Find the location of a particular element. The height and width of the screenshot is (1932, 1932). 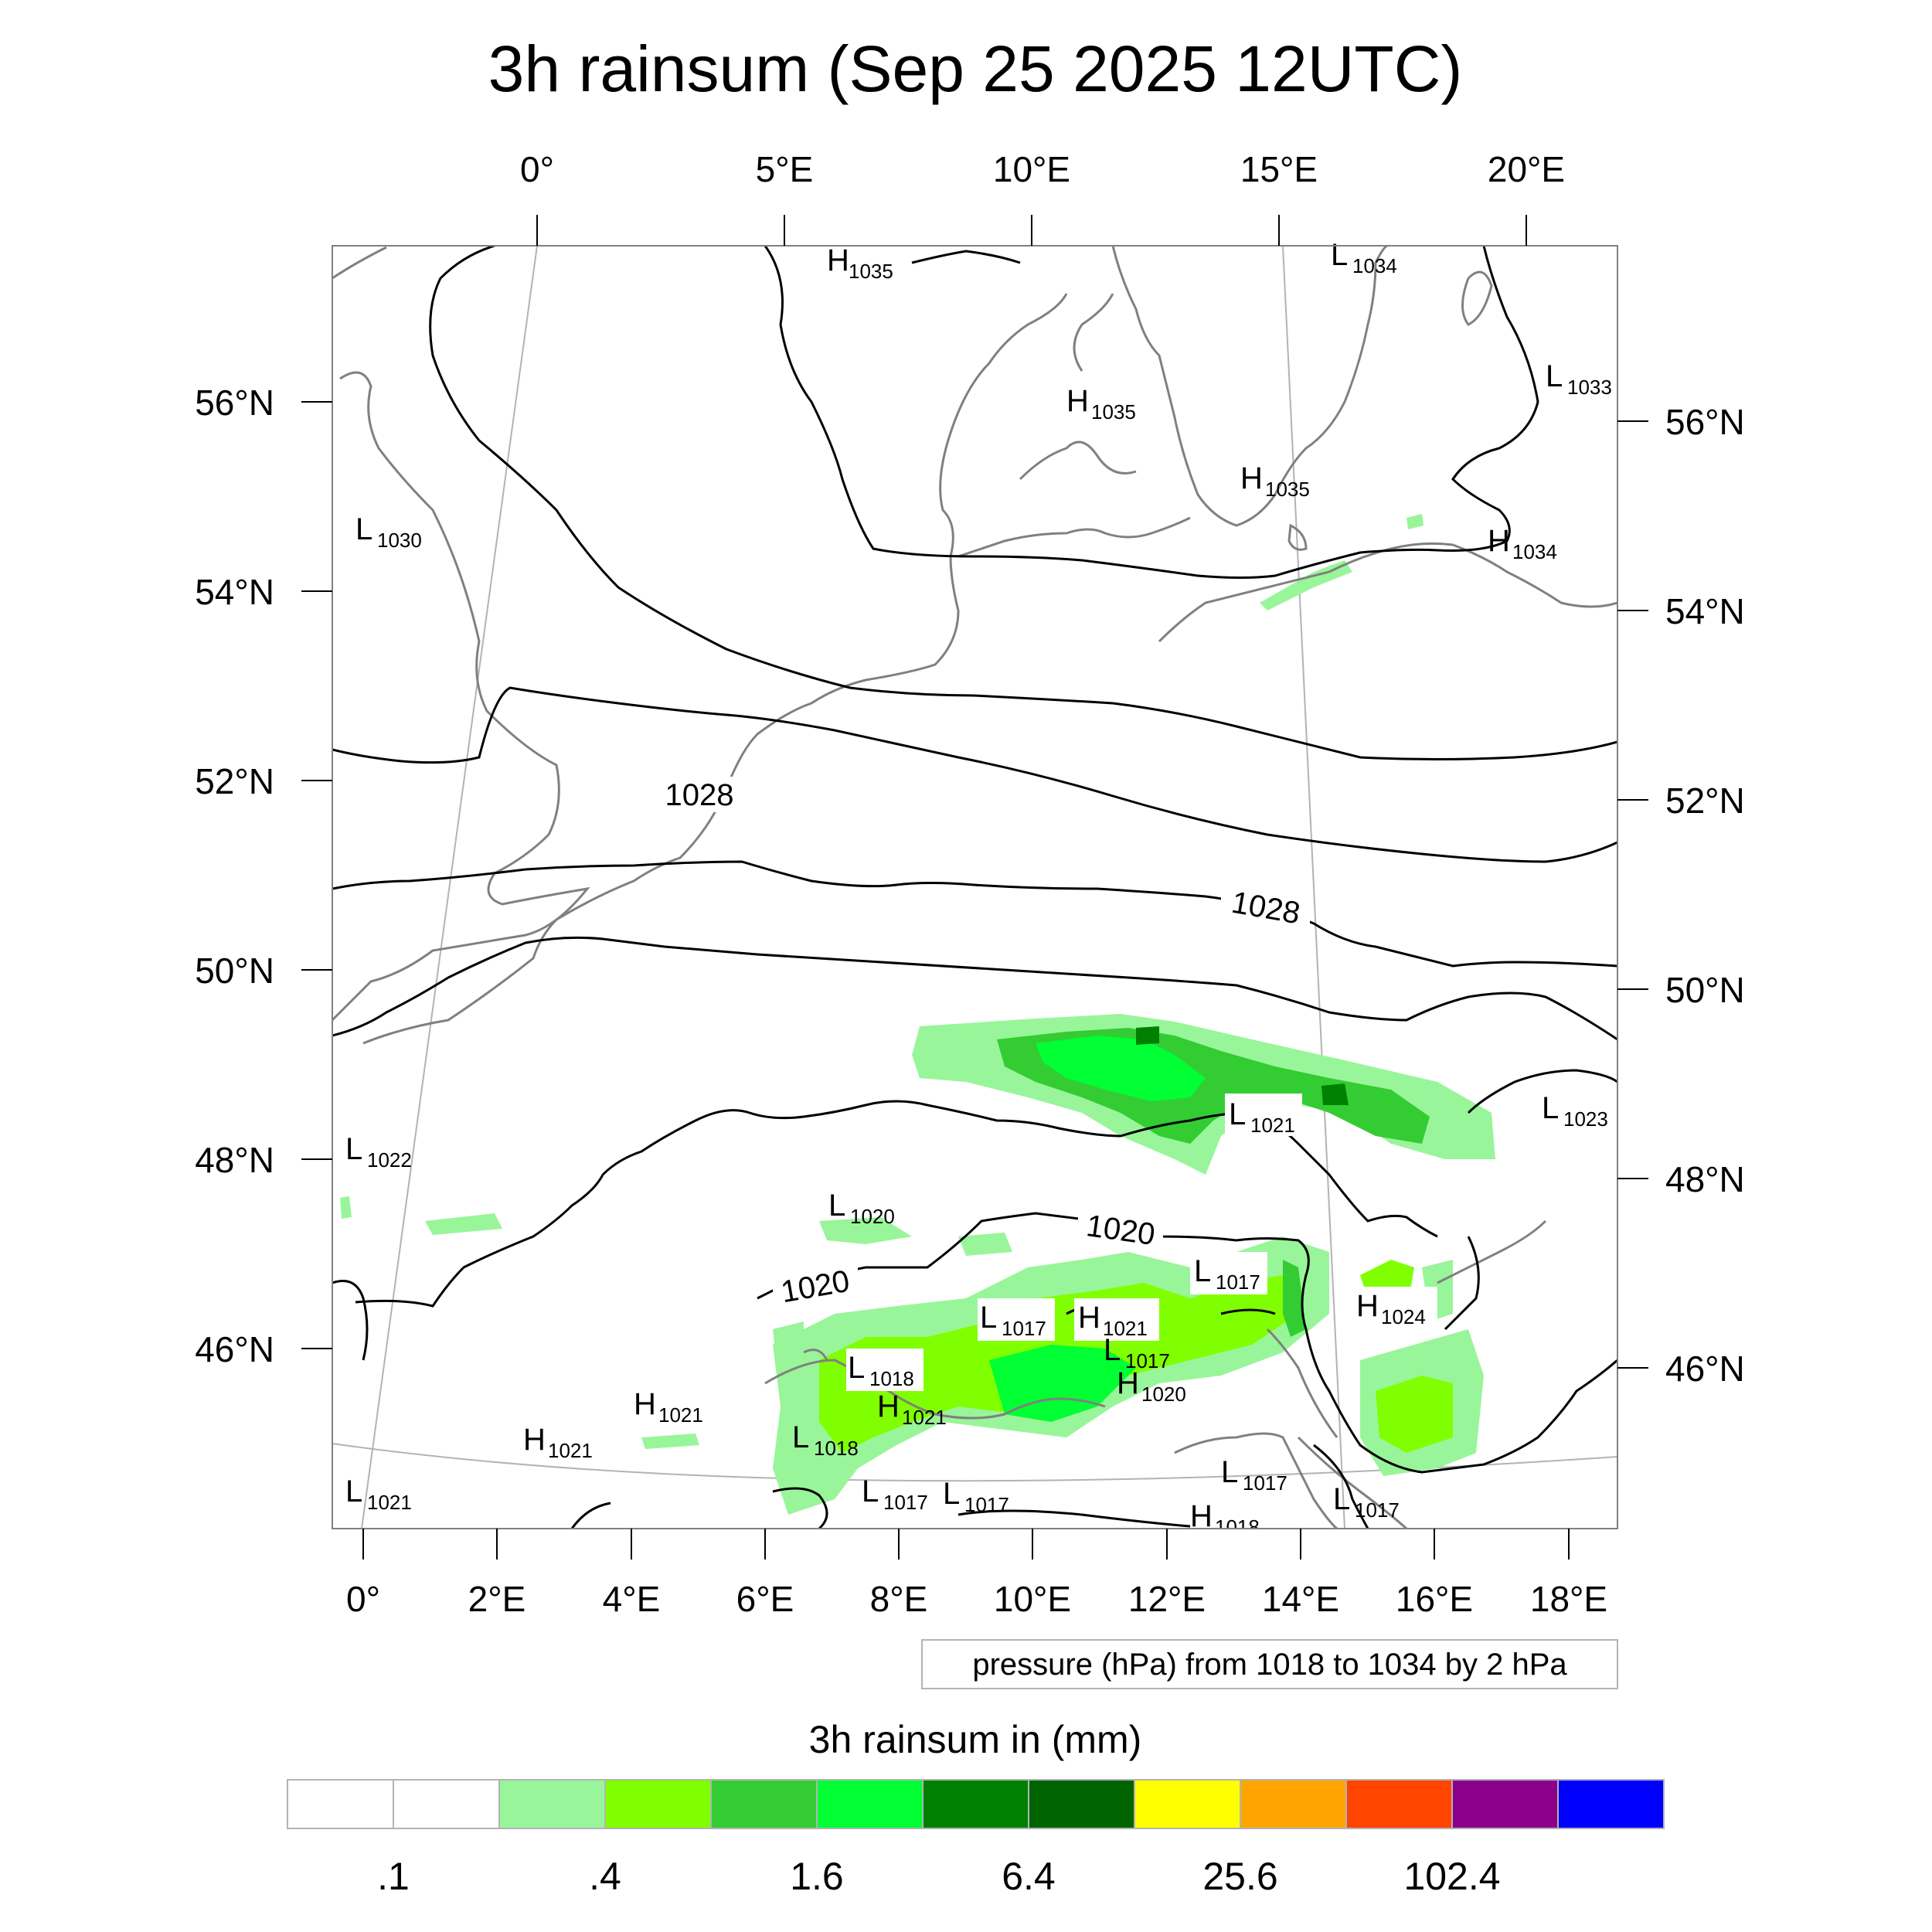

rain-area-westfr is located at coordinates (346, 1207).